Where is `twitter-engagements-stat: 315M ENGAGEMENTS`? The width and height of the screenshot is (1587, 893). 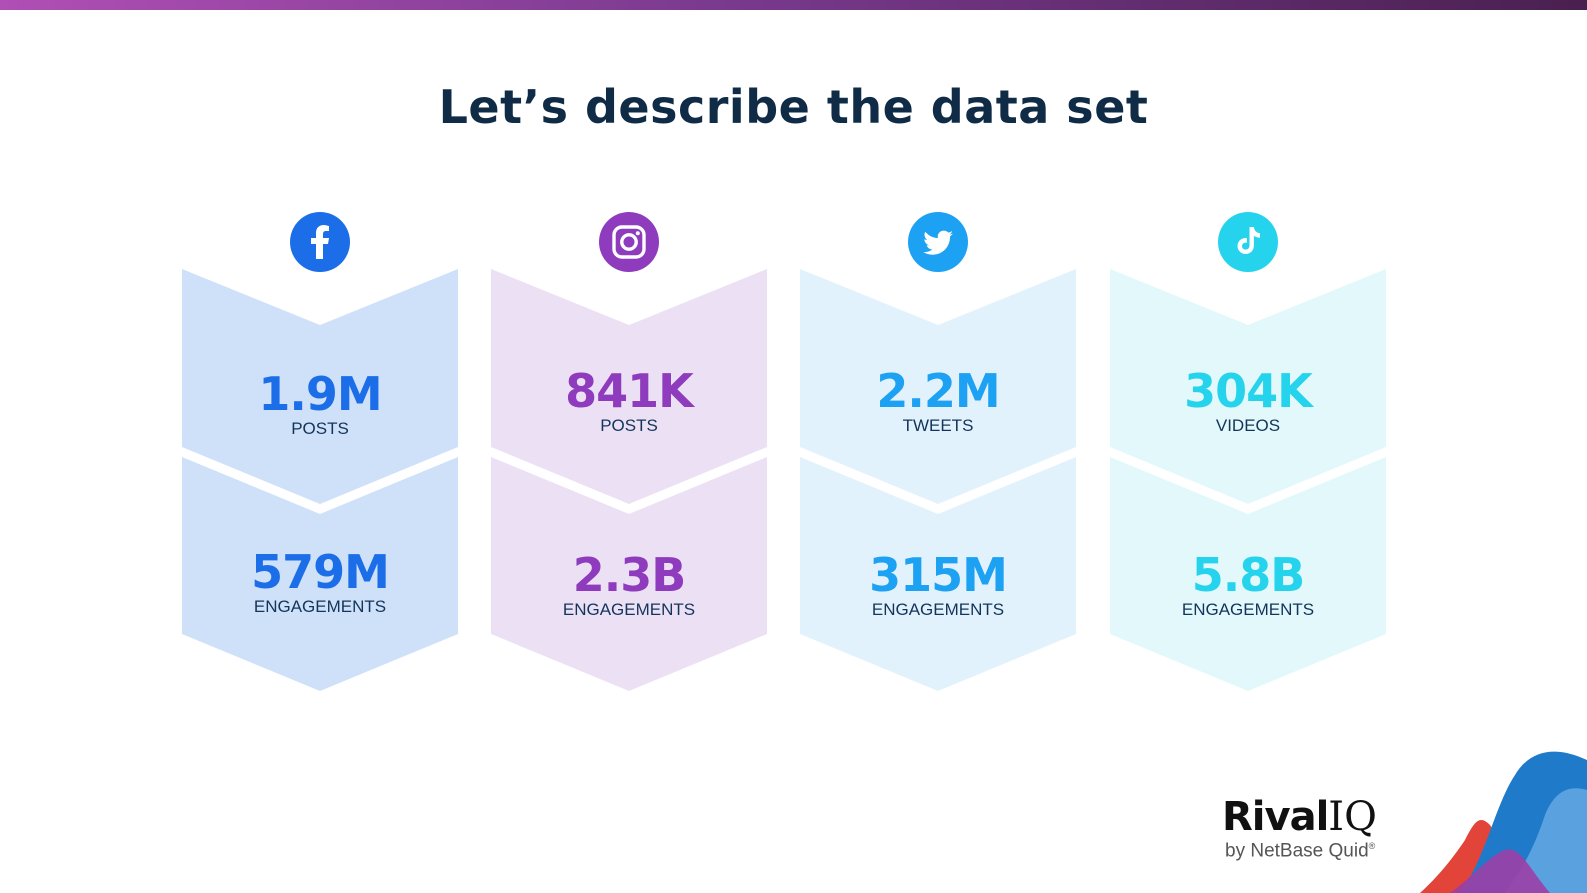 twitter-engagements-stat: 315M ENGAGEMENTS is located at coordinates (938, 585).